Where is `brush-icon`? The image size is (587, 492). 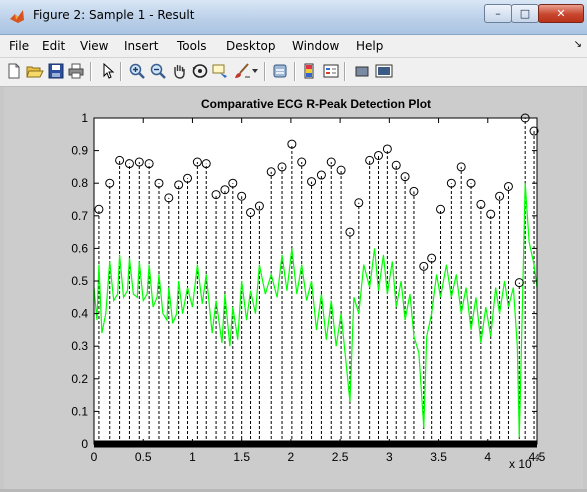
brush-icon is located at coordinates (242, 71).